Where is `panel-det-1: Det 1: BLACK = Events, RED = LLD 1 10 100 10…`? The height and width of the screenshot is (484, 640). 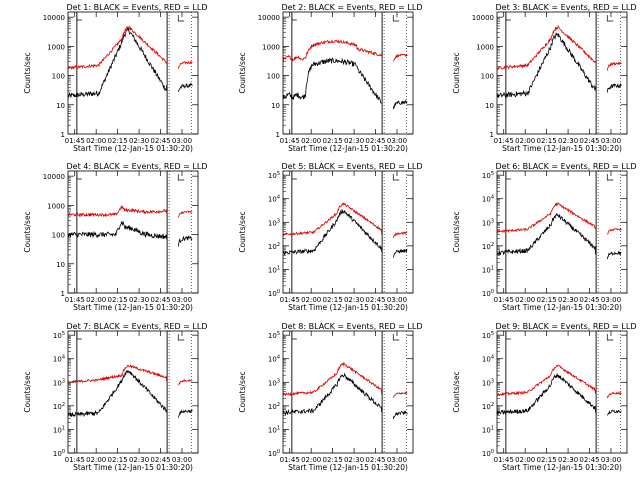 panel-det-1: Det 1: BLACK = Events, RED = LLD 1 10 100 10… is located at coordinates (115, 78).